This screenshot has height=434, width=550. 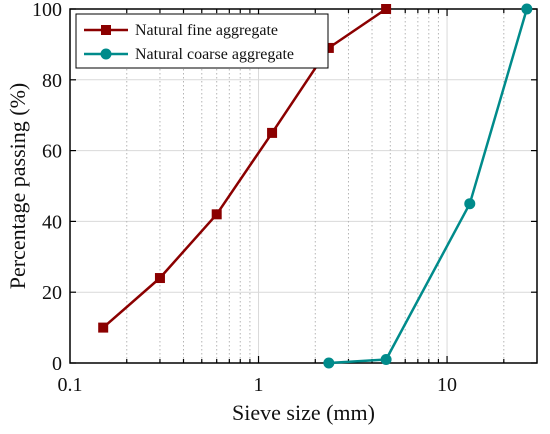 I want to click on legend-entry-coarse: Natural coarse aggregate, so click(x=189, y=54).